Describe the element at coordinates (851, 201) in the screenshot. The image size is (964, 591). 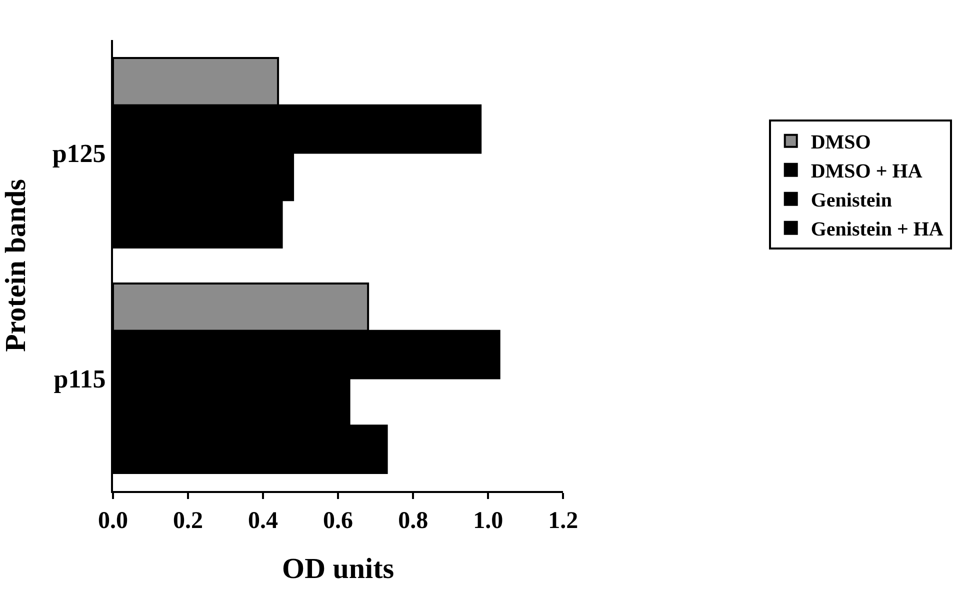
I see `legend-label: Genistein` at that location.